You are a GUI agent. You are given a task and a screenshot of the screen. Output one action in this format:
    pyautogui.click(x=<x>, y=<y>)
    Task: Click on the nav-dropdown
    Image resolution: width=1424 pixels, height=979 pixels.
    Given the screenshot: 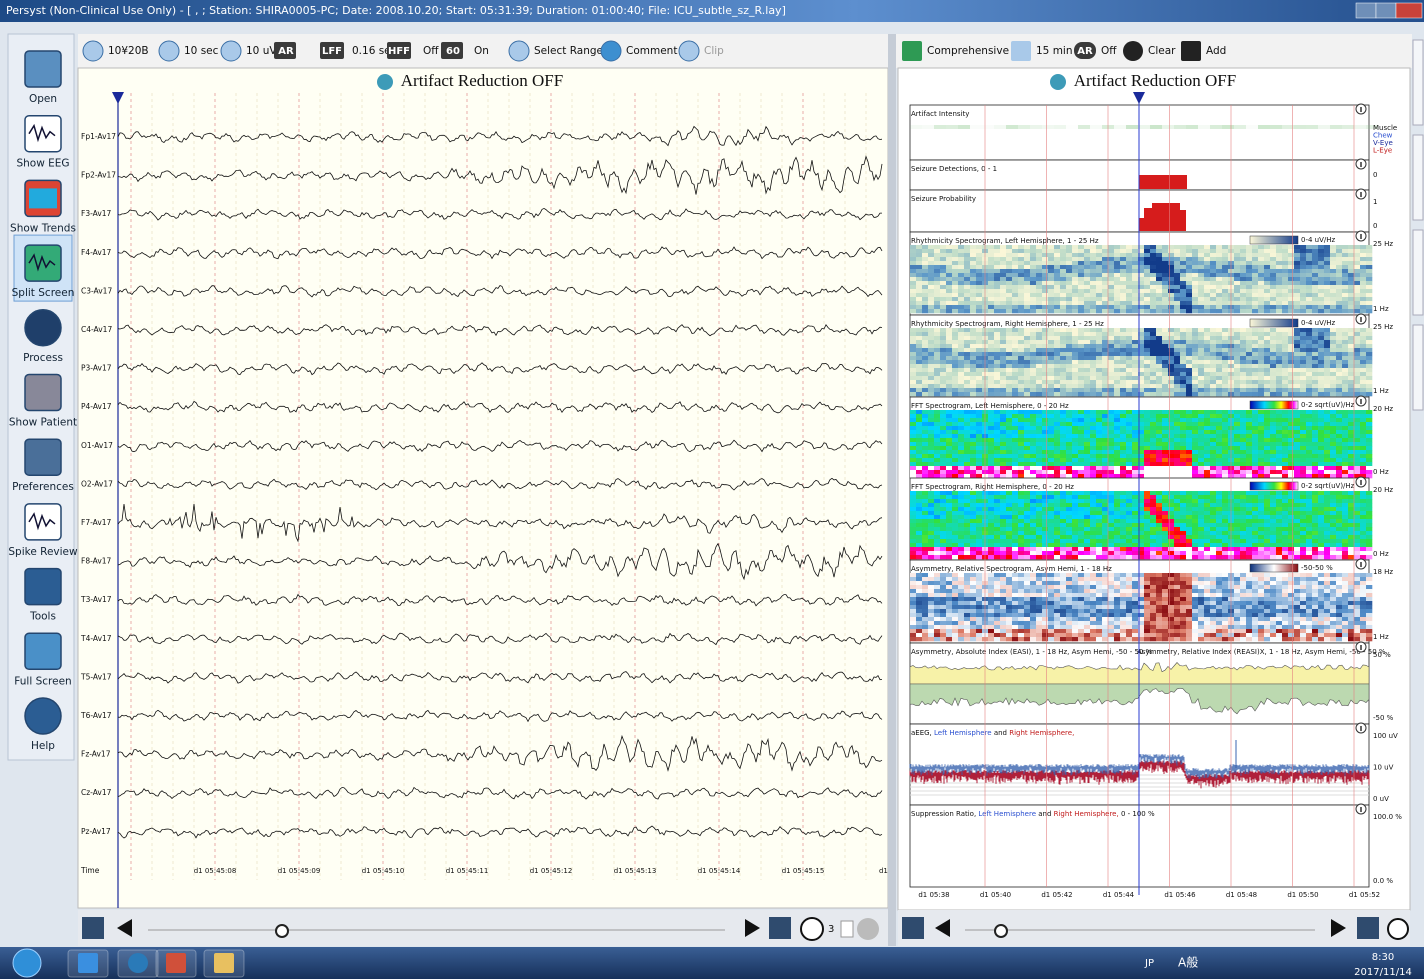 What is the action you would take?
    pyautogui.click(x=847, y=929)
    